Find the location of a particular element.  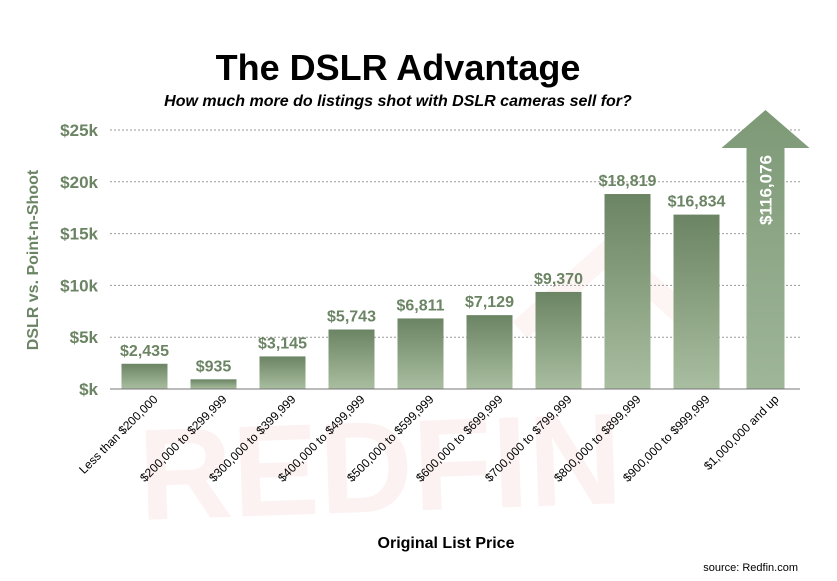

value-label: $116,076 is located at coordinates (766, 190).